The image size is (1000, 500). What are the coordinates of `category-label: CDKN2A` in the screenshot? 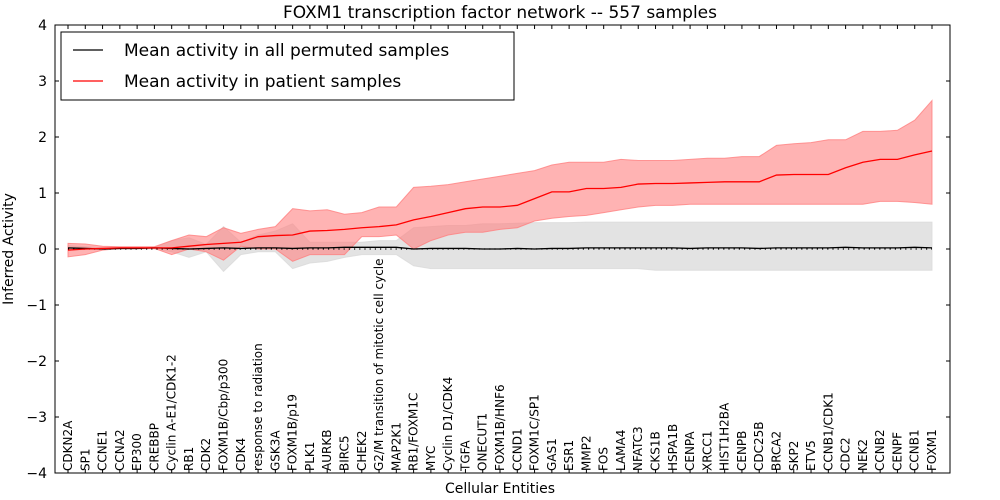 It's located at (68, 445).